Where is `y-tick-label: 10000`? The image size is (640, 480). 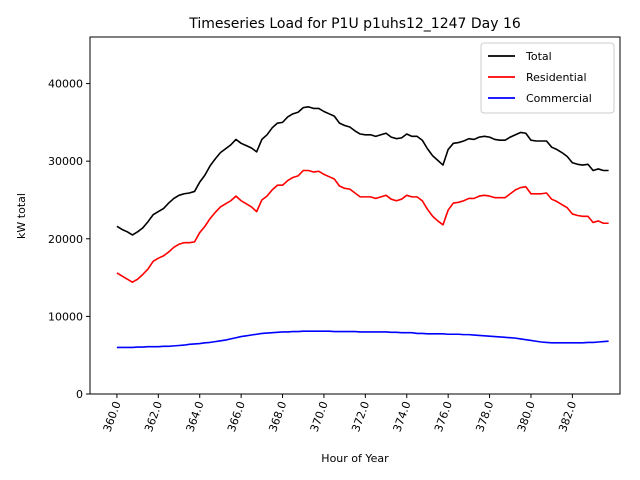 y-tick-label: 10000 is located at coordinates (65, 316).